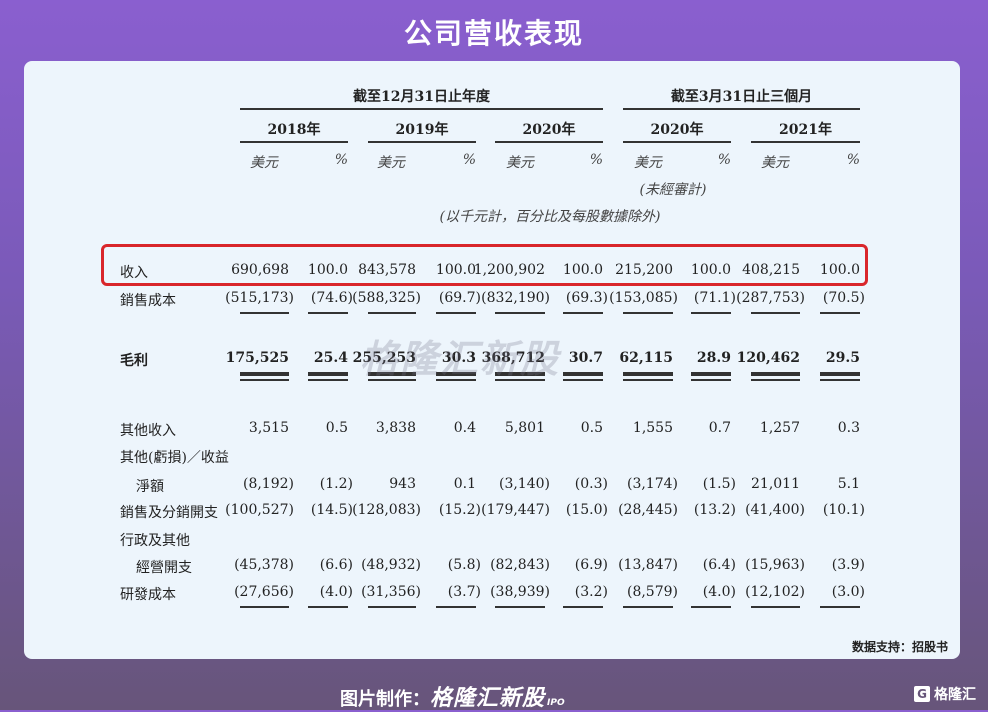 This screenshot has width=988, height=712. Describe the element at coordinates (331, 298) in the screenshot. I see `percent-cell: (74.6)` at that location.